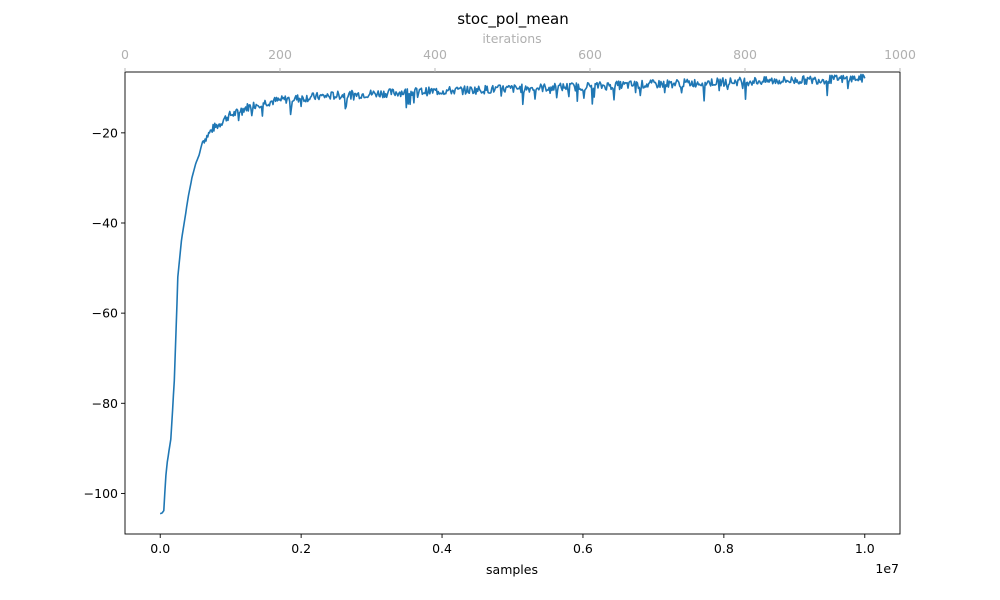 The height and width of the screenshot is (600, 1000). What do you see at coordinates (105, 222) in the screenshot?
I see `y-tick-label: −40` at bounding box center [105, 222].